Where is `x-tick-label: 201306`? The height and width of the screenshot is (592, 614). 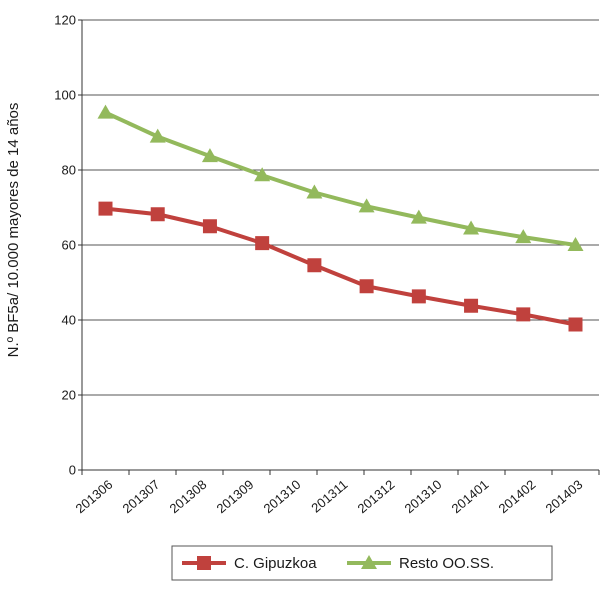 x-tick-label: 201306 is located at coordinates (94, 496).